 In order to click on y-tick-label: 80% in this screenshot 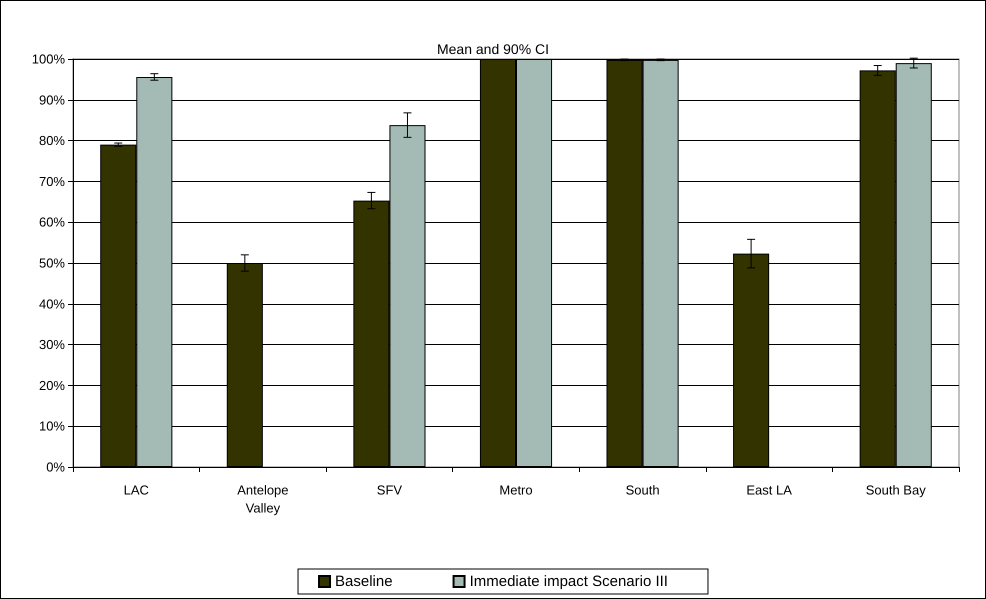, I will do `click(52, 140)`.